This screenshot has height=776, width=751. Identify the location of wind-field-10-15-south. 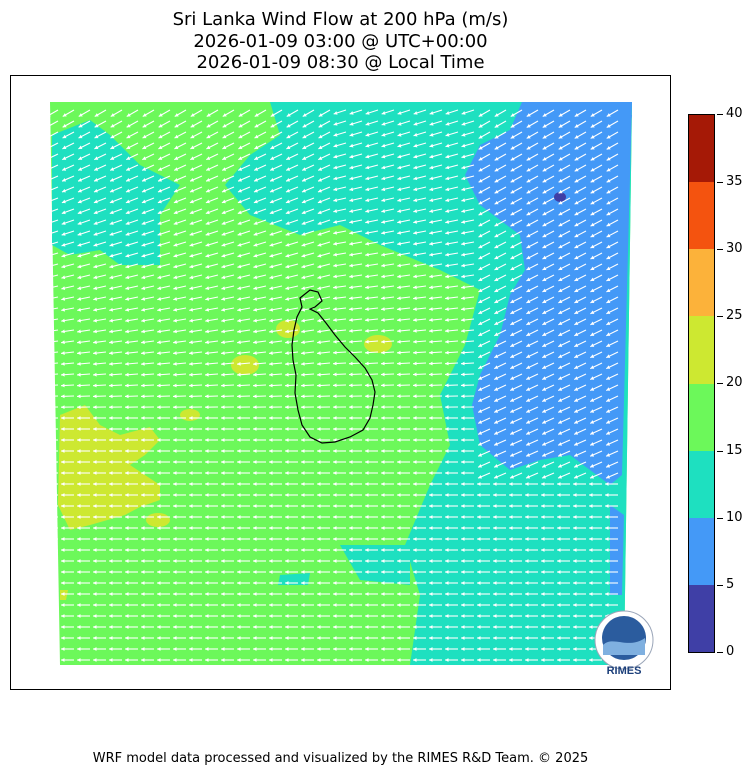
(375, 565).